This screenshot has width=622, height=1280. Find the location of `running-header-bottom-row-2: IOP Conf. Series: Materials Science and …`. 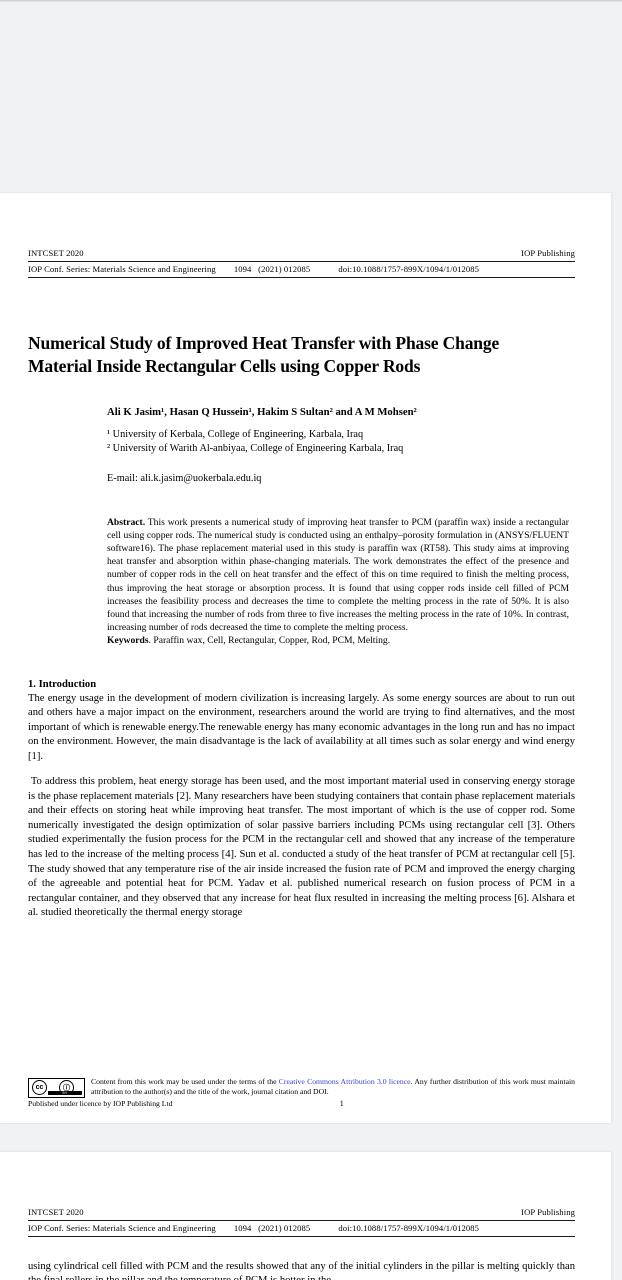

running-header-bottom-row-2: IOP Conf. Series: Materials Science and … is located at coordinates (301, 1228).